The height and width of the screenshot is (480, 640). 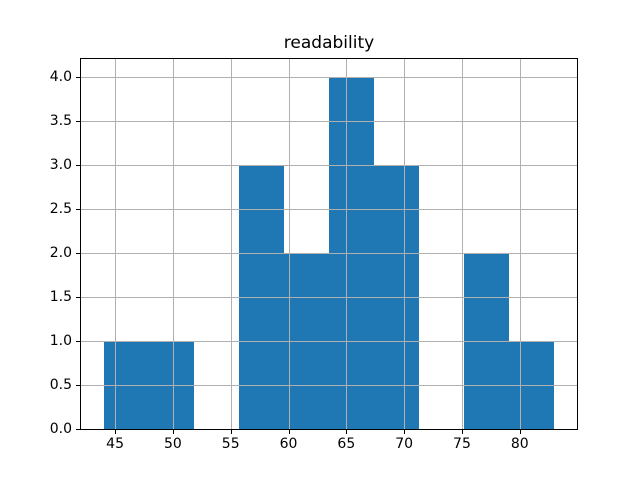 I want to click on chart-title: readability, so click(x=329, y=43).